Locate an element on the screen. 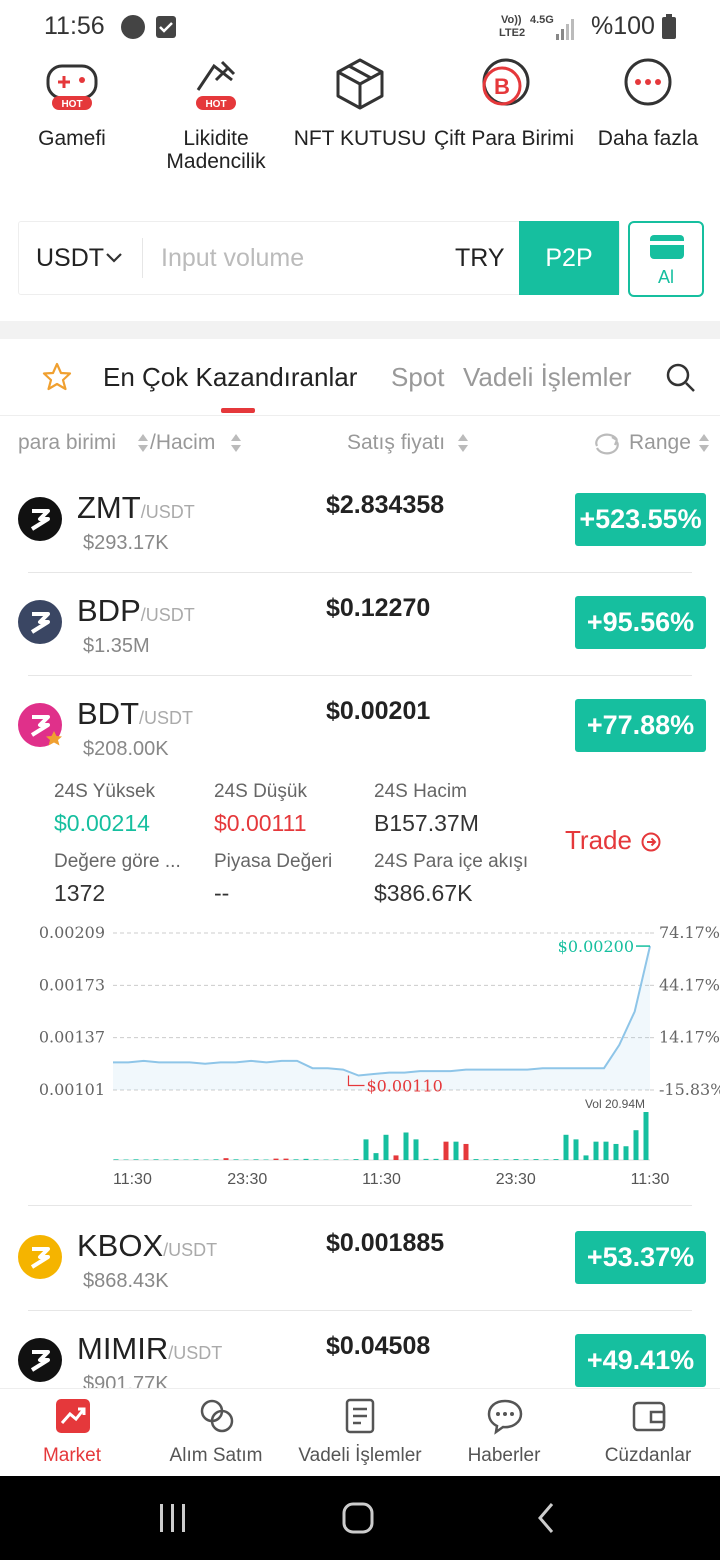  status-net: 4.5G is located at coordinates (542, 20).